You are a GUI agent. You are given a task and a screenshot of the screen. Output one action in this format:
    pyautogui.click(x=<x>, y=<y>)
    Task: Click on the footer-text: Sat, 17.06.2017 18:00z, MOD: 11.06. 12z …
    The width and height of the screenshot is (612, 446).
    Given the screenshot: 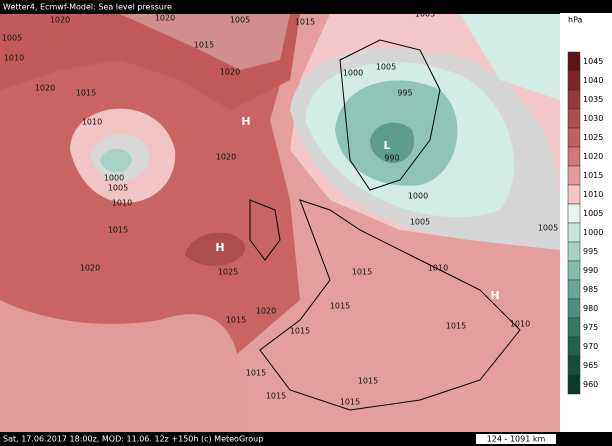 What is the action you would take?
    pyautogui.click(x=133, y=439)
    